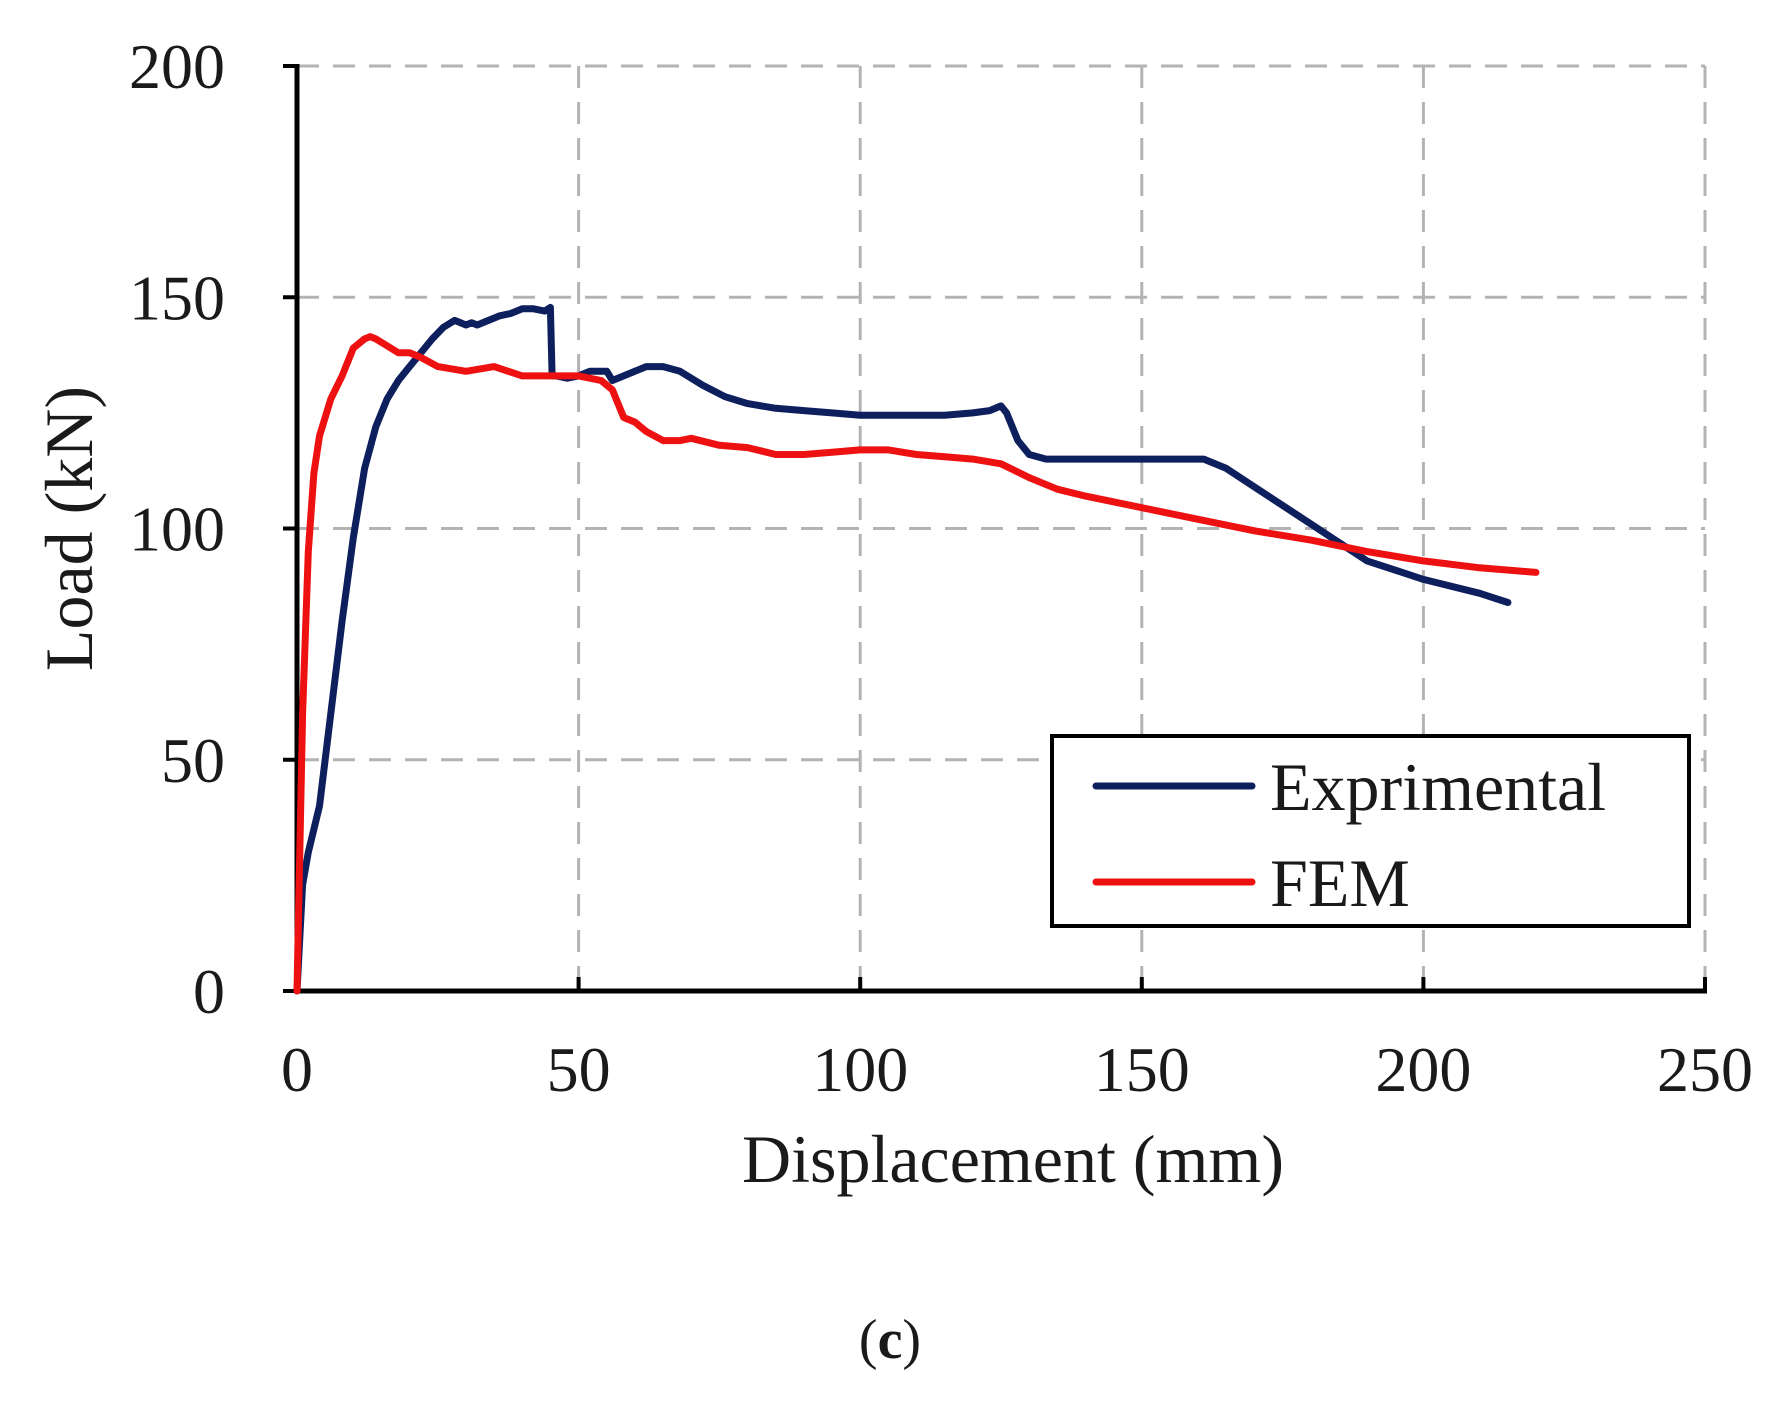  I want to click on x-tick-label-150: 150, so click(1142, 1069).